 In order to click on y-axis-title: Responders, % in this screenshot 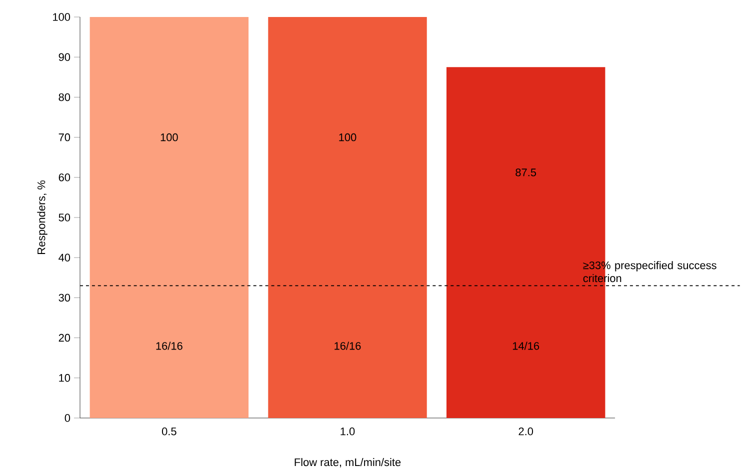, I will do `click(42, 217)`.